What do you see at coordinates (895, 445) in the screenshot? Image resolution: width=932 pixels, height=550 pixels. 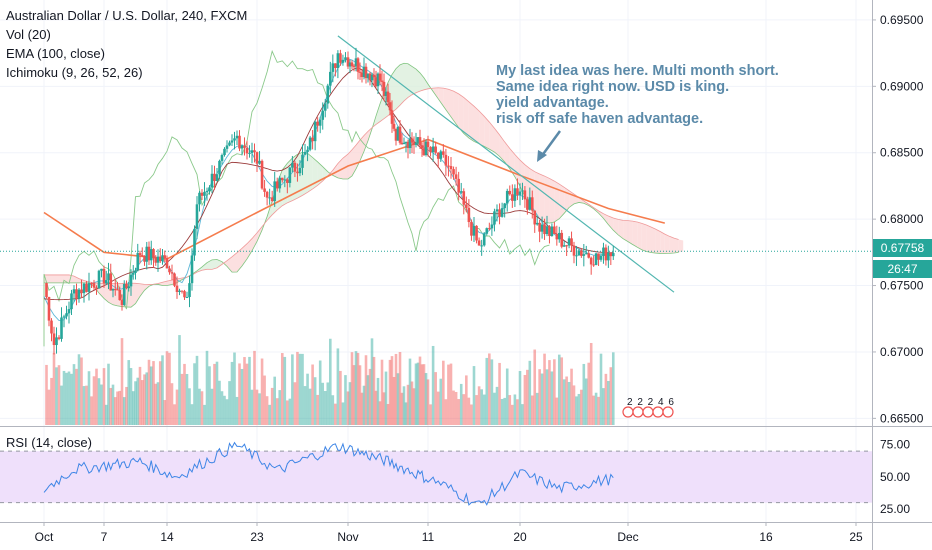 I see `rsi-tick-label: 75.00` at bounding box center [895, 445].